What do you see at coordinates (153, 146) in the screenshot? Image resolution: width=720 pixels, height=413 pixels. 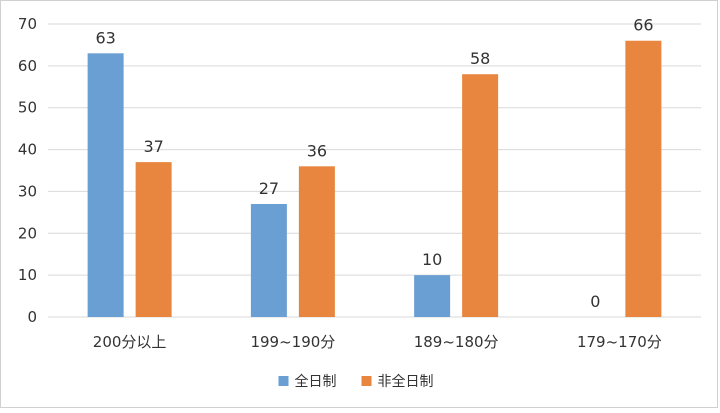 I see `data-label: 37` at bounding box center [153, 146].